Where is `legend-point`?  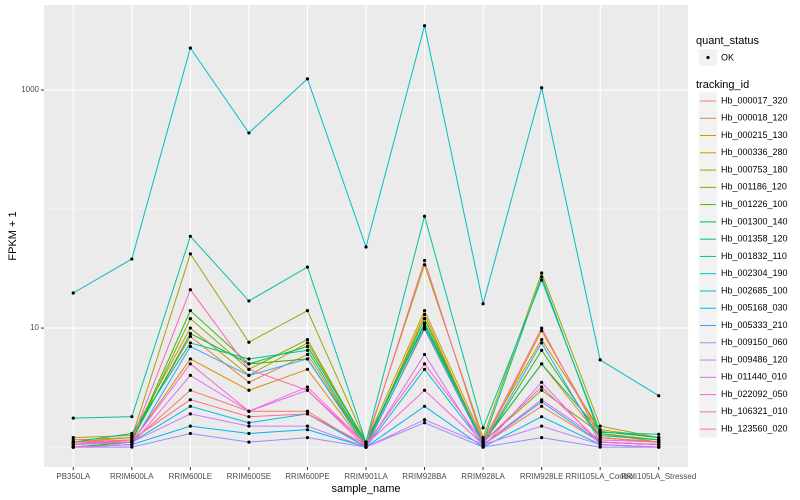 legend-point is located at coordinates (708, 57).